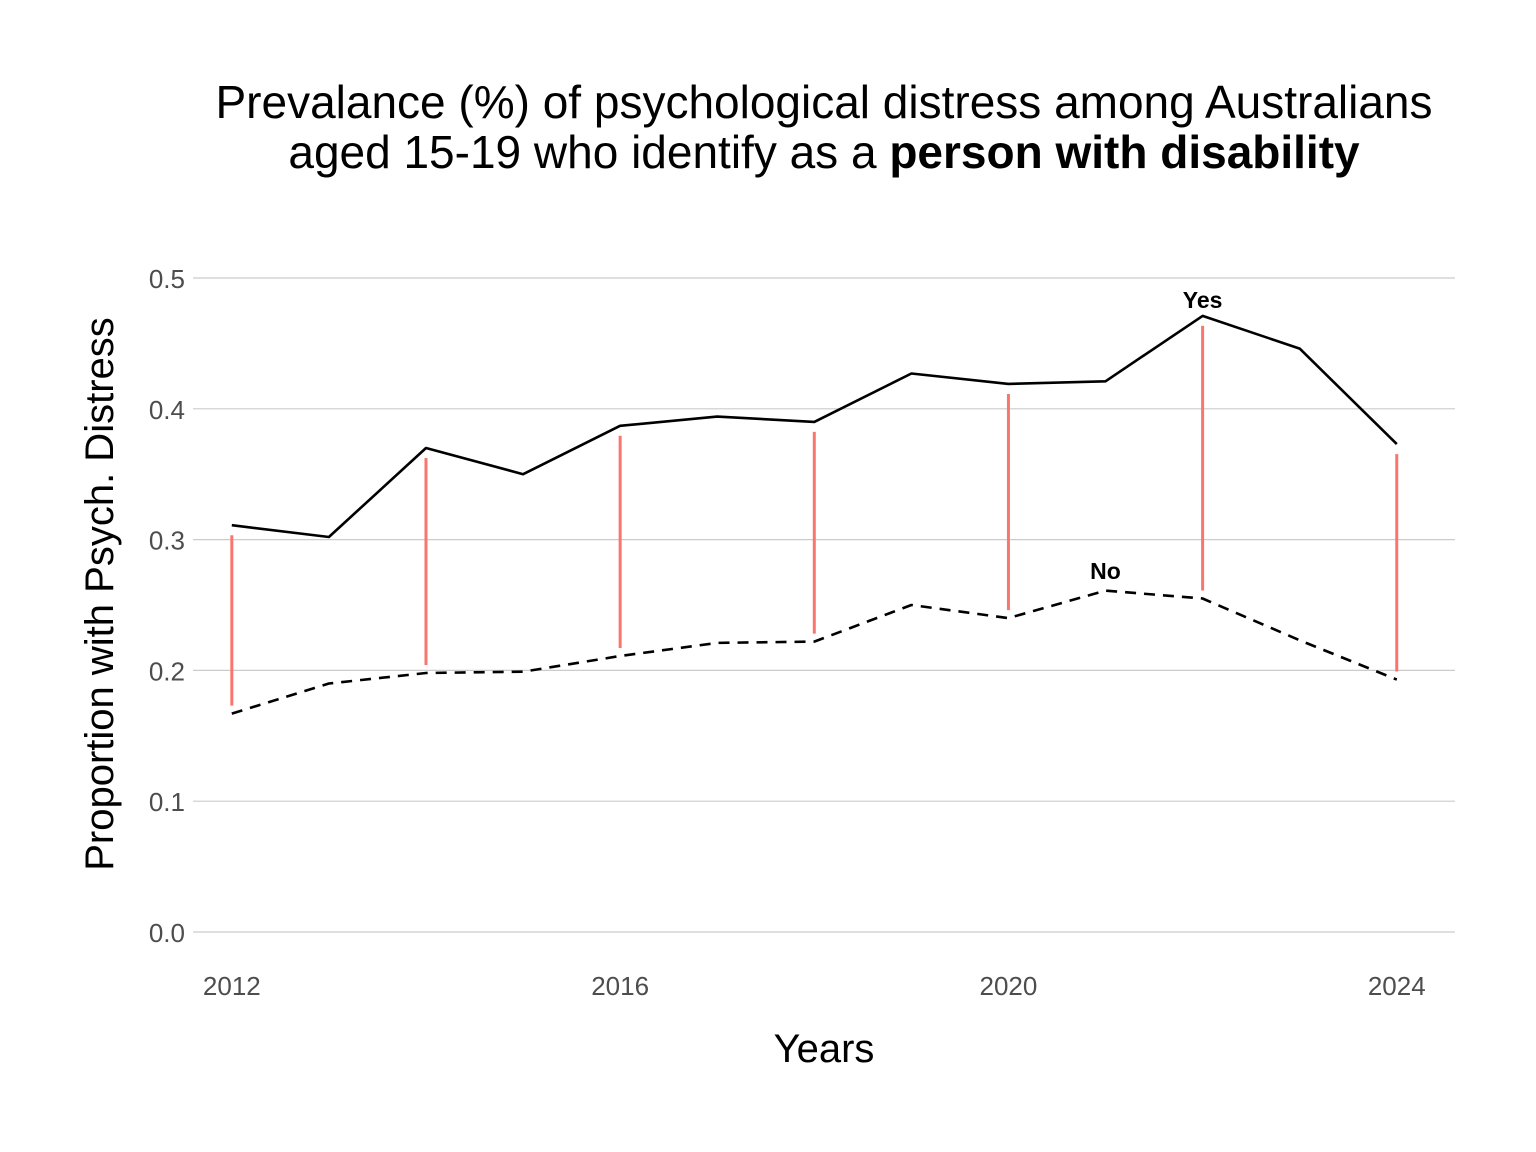 The width and height of the screenshot is (1536, 1152). Describe the element at coordinates (814, 652) in the screenshot. I see `series-line-no` at that location.